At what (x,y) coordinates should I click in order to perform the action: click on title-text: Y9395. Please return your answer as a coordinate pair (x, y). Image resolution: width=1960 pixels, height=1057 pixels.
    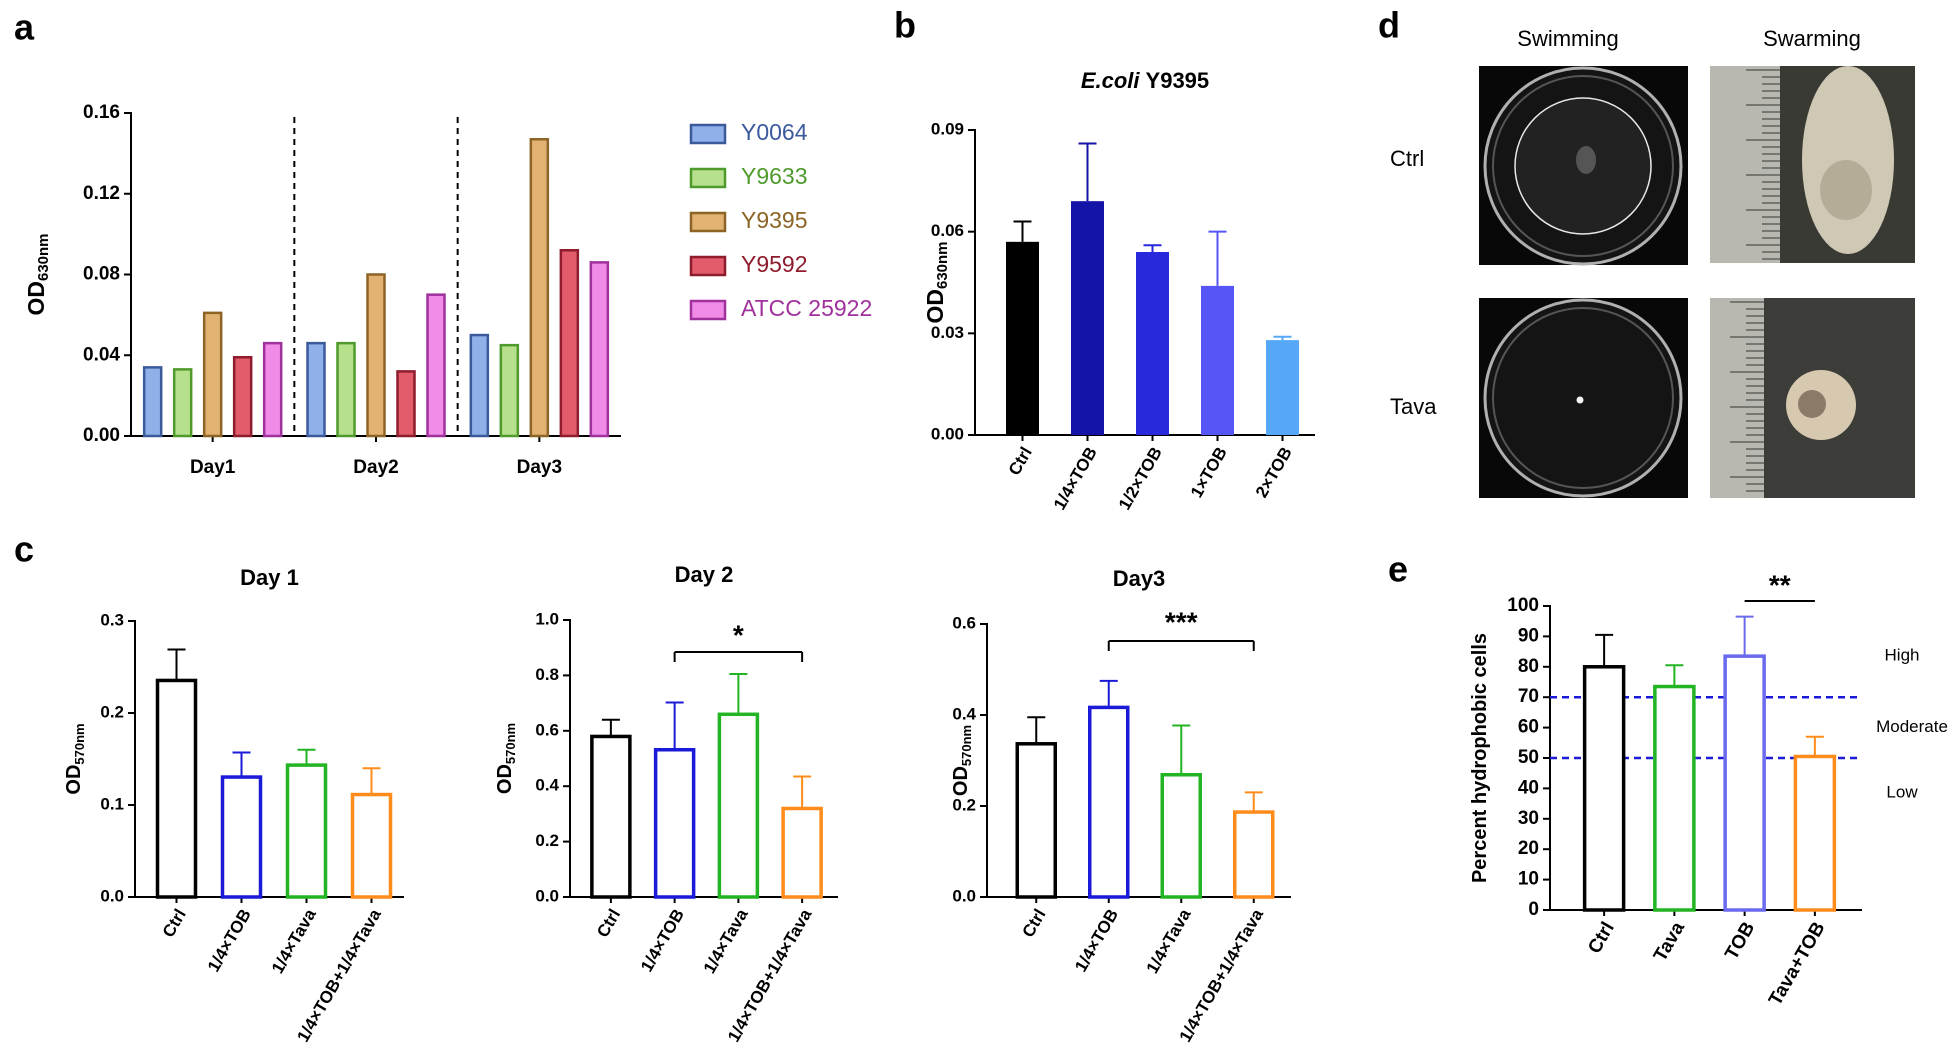
    Looking at the image, I should click on (1178, 80).